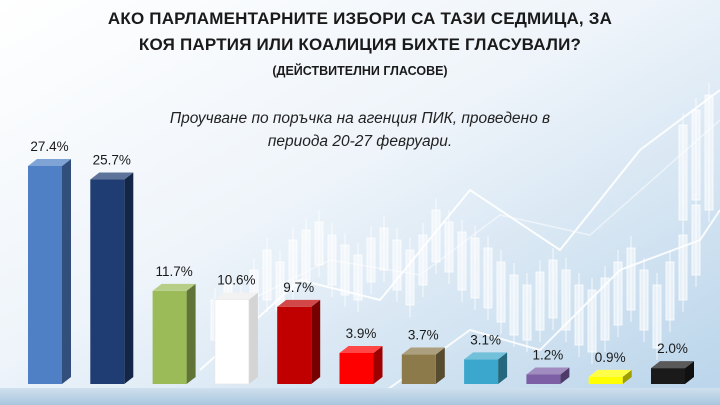  What do you see at coordinates (672, 348) in the screenshot?
I see `data-label-11: 2.0%` at bounding box center [672, 348].